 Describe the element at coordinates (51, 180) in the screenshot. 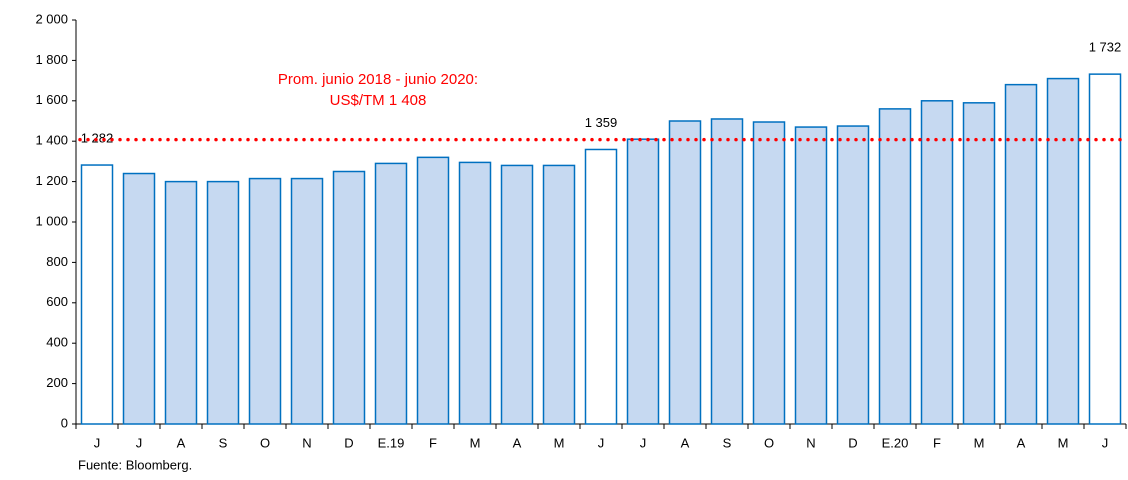

I see `y-tick-label: 1 200` at that location.